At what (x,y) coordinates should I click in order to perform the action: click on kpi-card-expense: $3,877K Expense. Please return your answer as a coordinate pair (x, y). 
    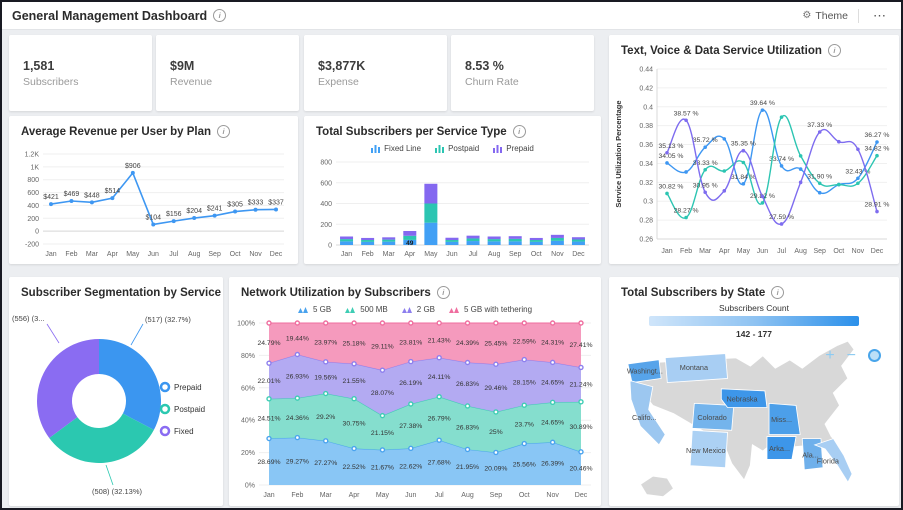
    Looking at the image, I should click on (375, 73).